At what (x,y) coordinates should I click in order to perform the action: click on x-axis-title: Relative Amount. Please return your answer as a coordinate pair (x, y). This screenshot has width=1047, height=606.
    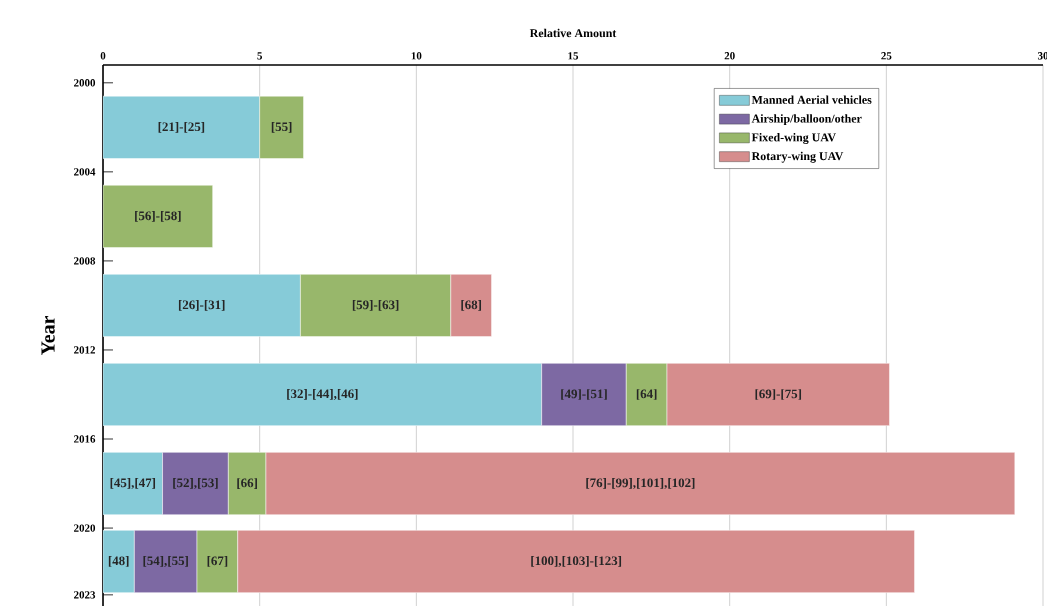
    Looking at the image, I should click on (573, 33).